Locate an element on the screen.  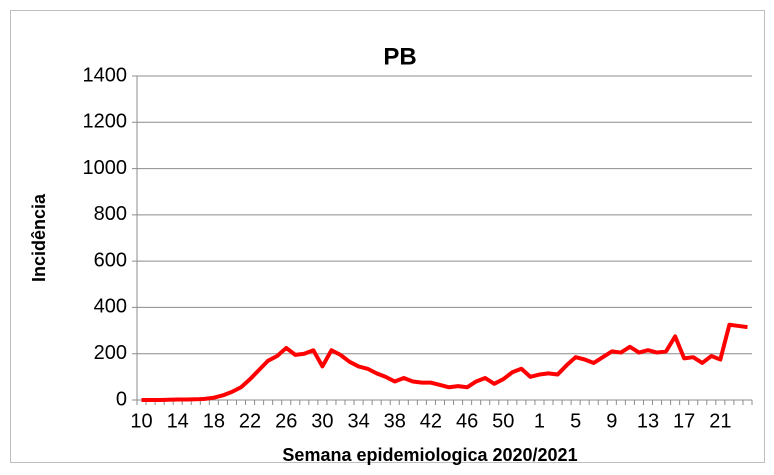
y-tick-label: 0 is located at coordinates (121, 399).